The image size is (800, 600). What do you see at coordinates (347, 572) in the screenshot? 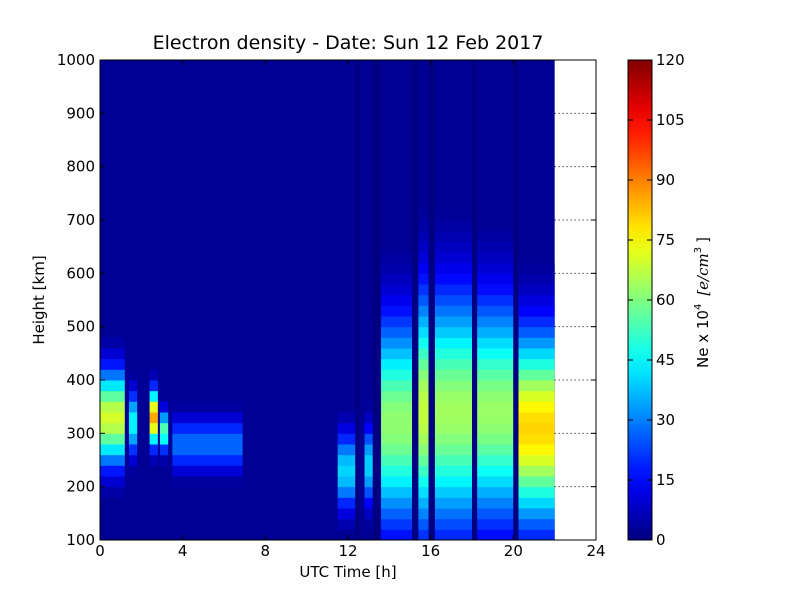
I see `x-axis-label: UTC Time [h]` at bounding box center [347, 572].